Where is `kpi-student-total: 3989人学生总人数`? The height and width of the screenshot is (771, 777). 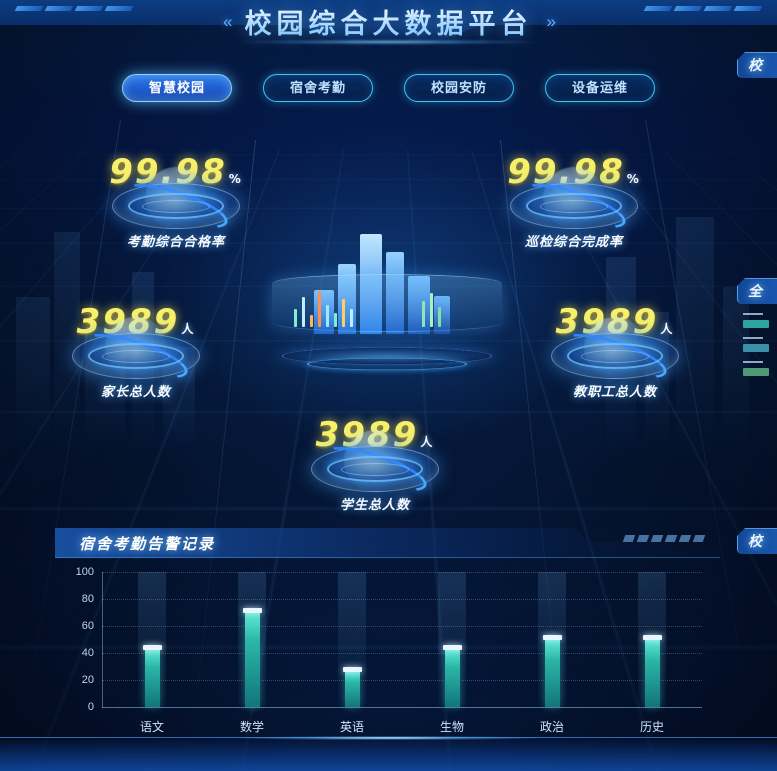 kpi-student-total: 3989人学生总人数 is located at coordinates (375, 465).